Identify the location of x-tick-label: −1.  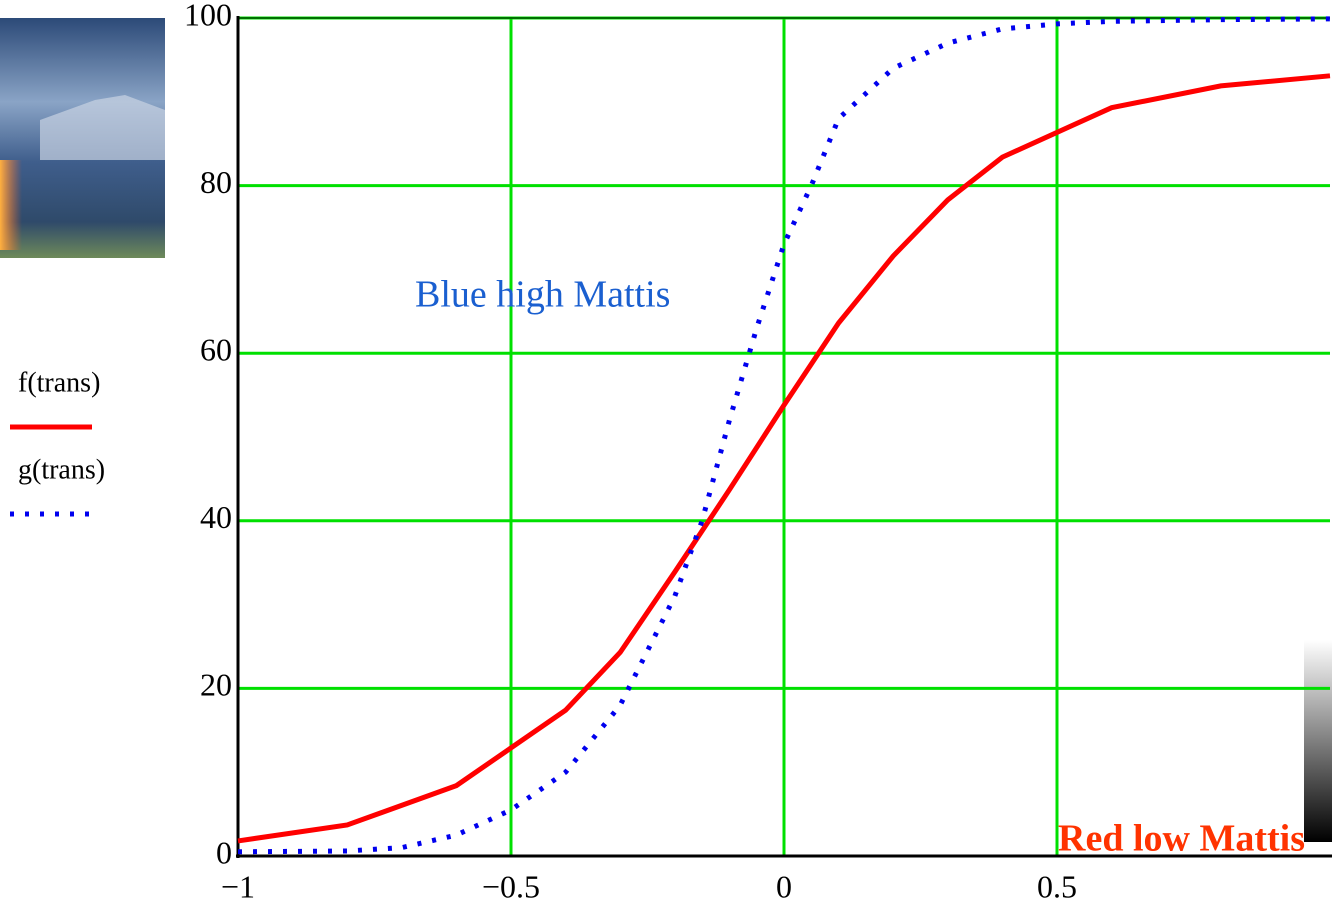
(238, 886).